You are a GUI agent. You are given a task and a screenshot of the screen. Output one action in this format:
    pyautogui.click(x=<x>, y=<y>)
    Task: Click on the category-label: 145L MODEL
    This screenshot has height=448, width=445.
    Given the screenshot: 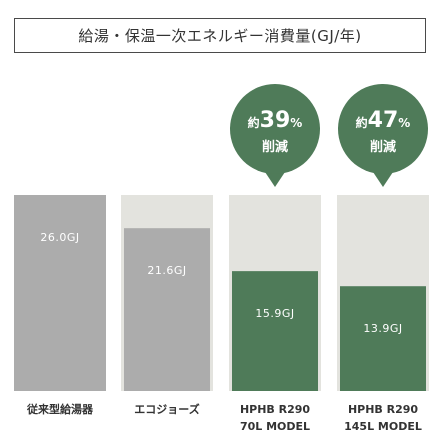 What is the action you would take?
    pyautogui.click(x=383, y=426)
    